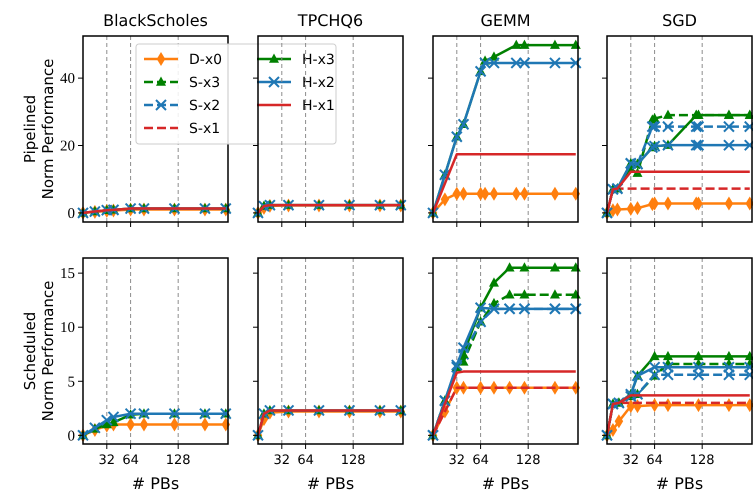 This screenshot has width=753, height=498. I want to click on y-tick-label: 20, so click(67, 146).